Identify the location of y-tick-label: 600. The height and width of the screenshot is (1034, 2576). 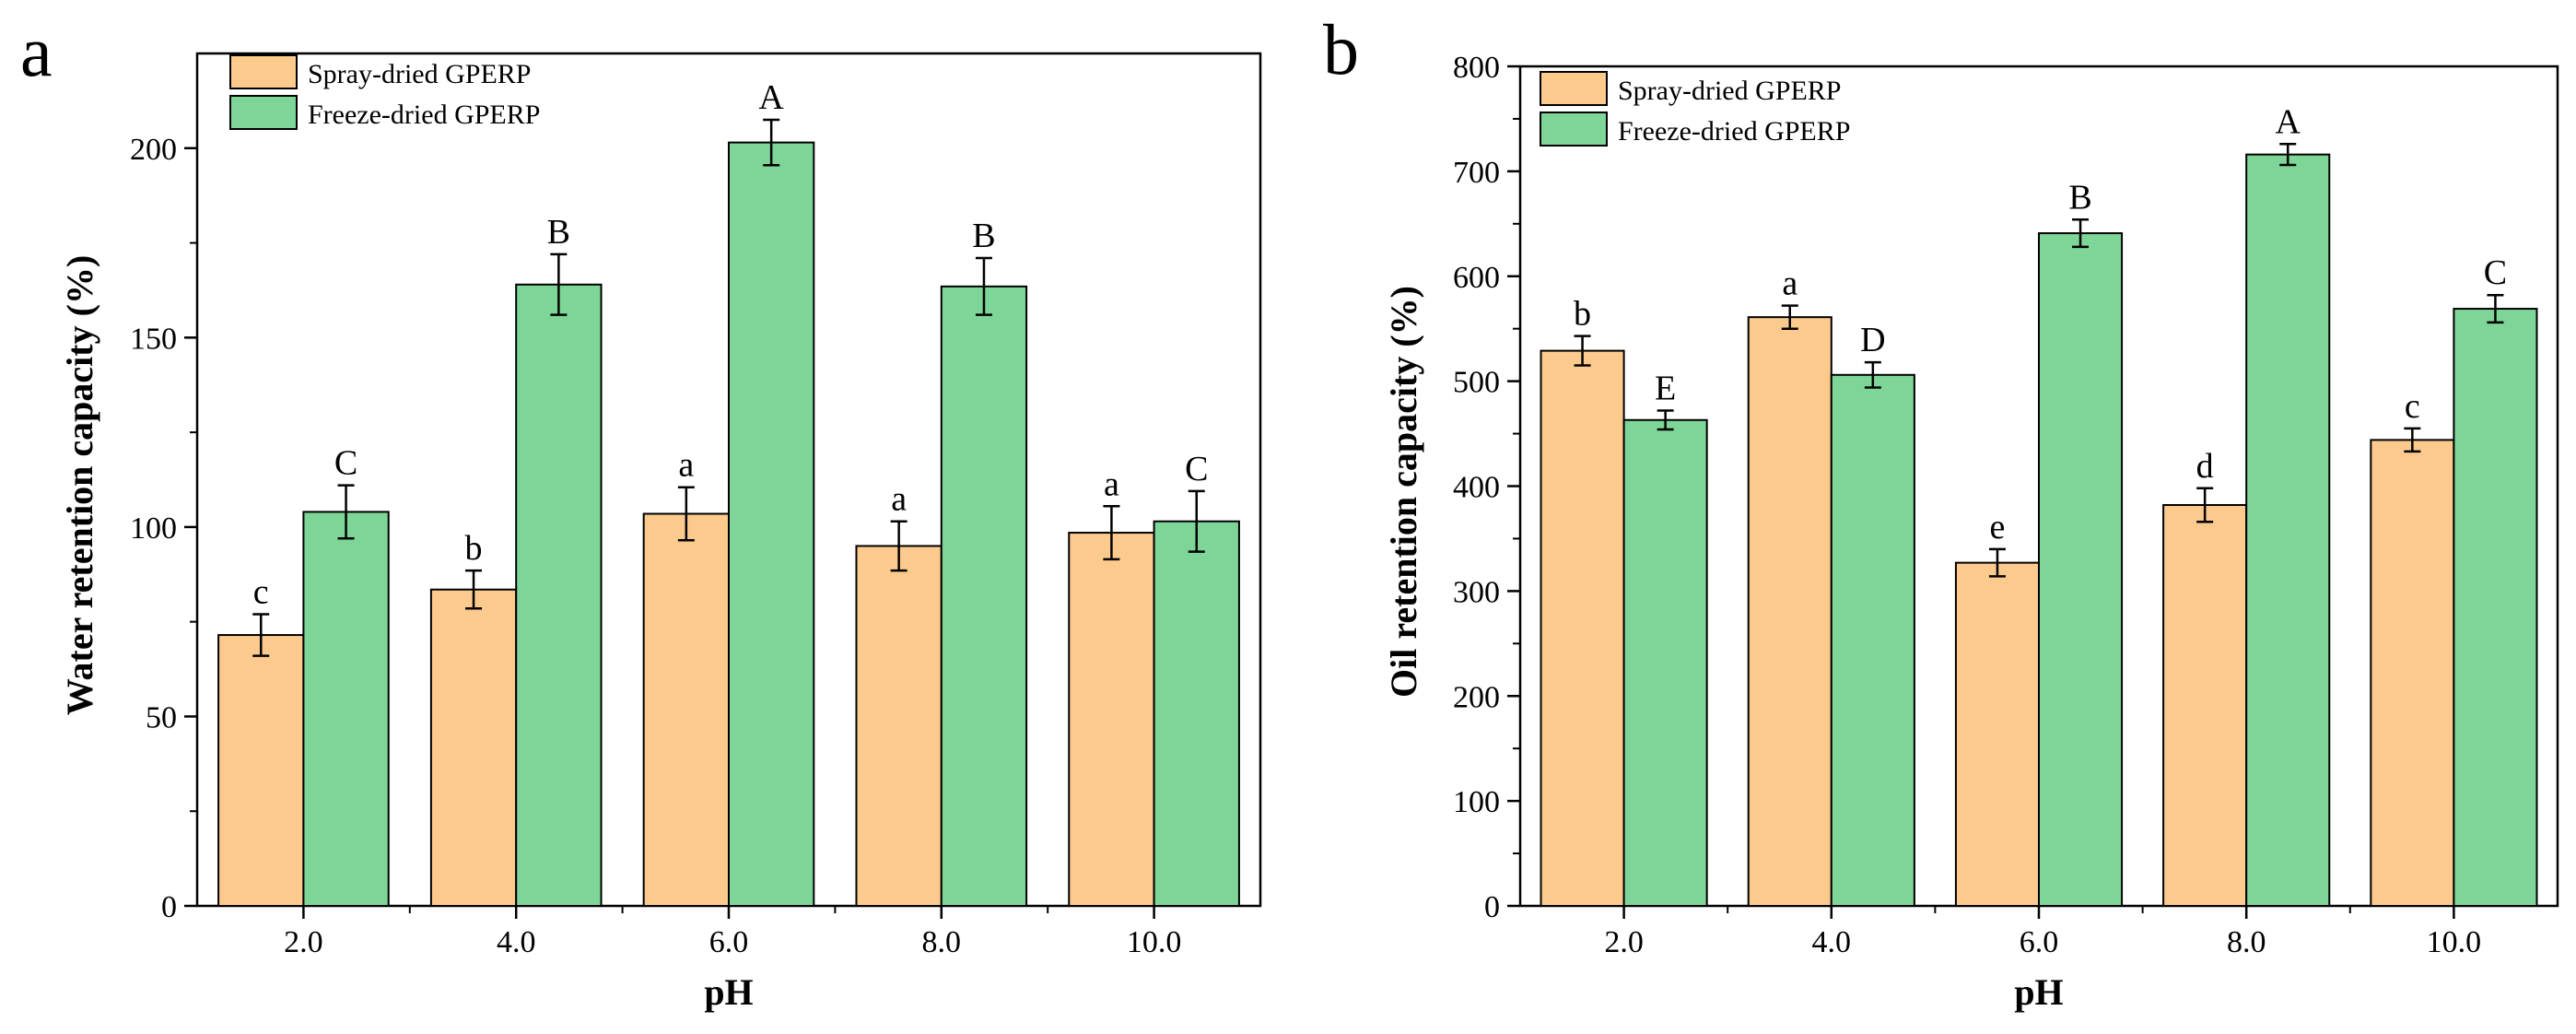
(1476, 278).